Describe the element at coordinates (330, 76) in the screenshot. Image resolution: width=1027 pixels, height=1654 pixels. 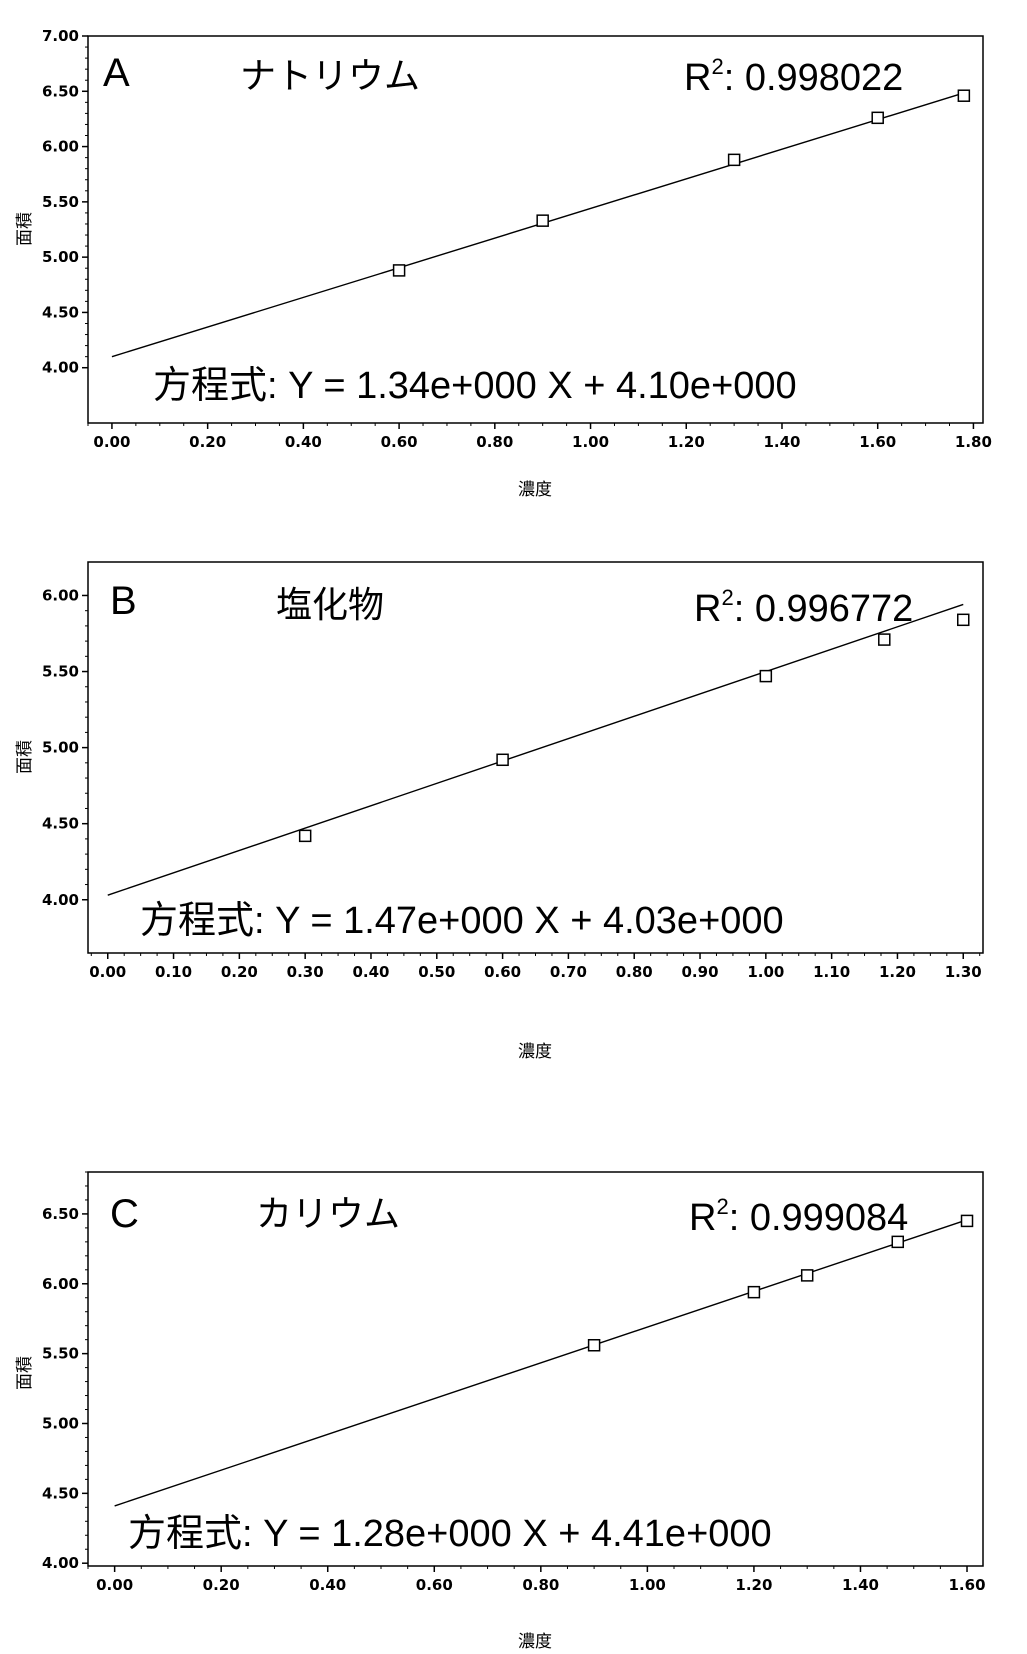
I see `chart-title: ナトリウム` at that location.